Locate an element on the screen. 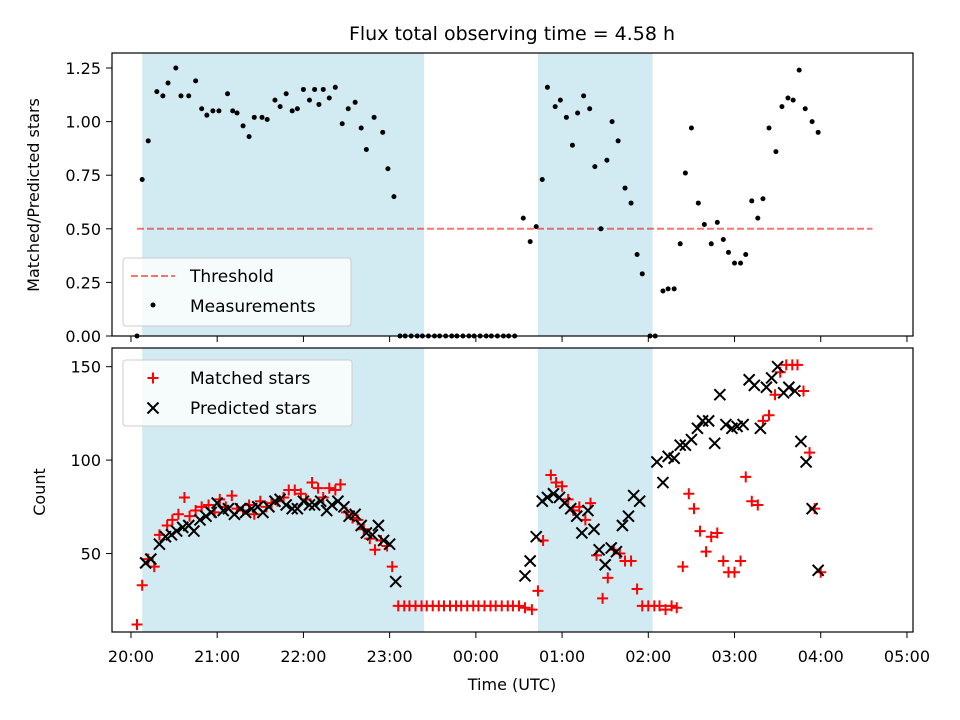 Image resolution: width=960 pixels, height=720 pixels. x-tick-label: 00:00 is located at coordinates (476, 656).